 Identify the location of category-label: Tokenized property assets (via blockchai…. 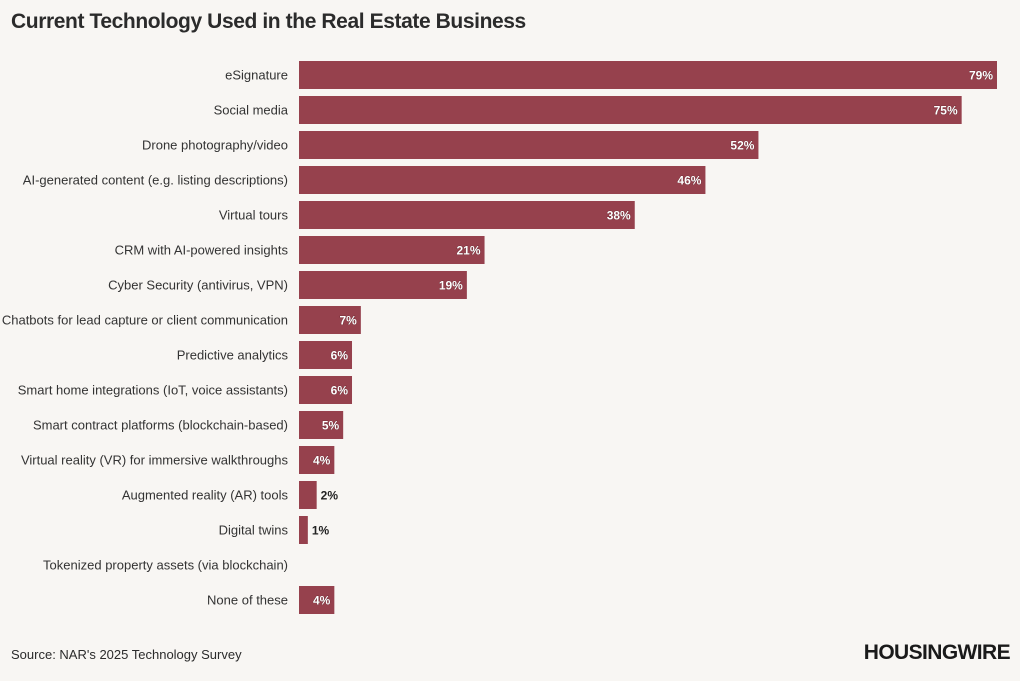
(165, 565).